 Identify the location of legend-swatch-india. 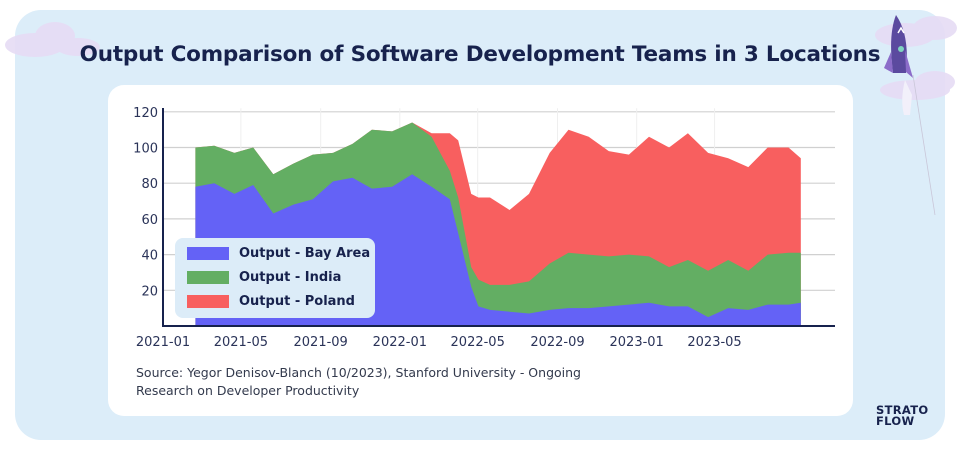
(208, 277).